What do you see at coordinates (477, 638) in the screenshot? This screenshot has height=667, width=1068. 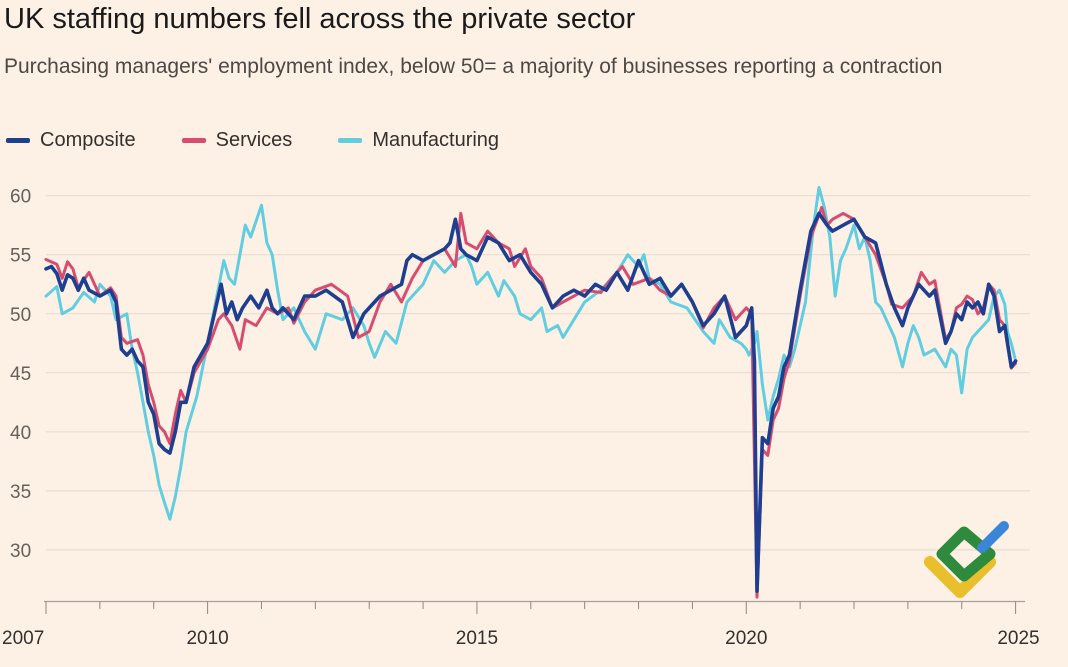 I see `x-tick-label-2015: 2015` at bounding box center [477, 638].